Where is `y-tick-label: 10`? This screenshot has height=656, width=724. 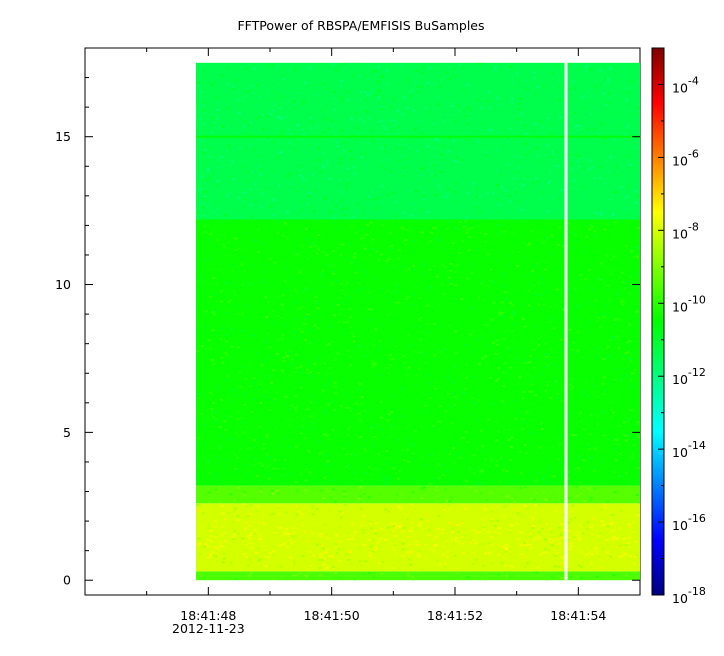
y-tick-label: 10 is located at coordinates (63, 284).